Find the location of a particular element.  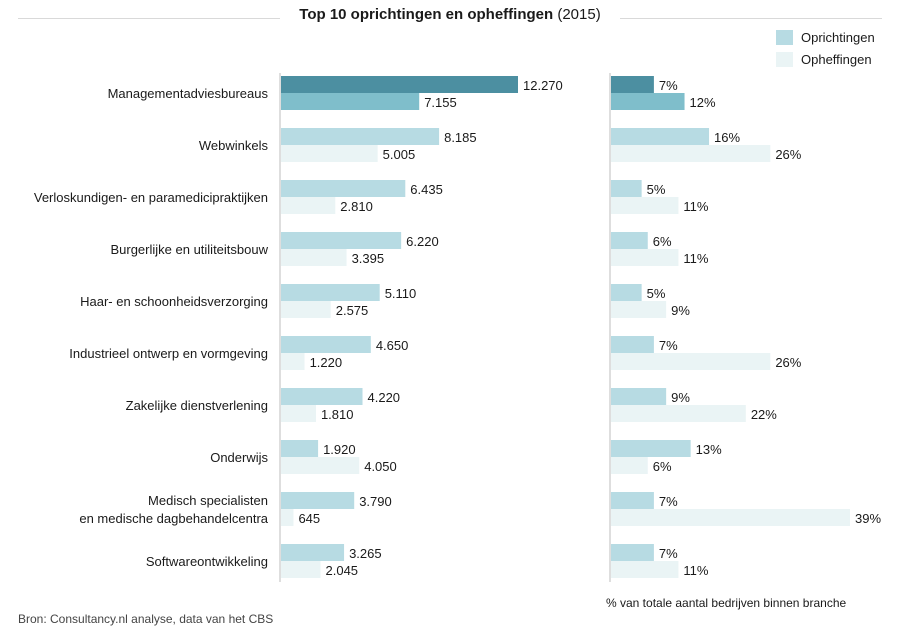

category-0-label: Managementadviesbureaus is located at coordinates (188, 93).